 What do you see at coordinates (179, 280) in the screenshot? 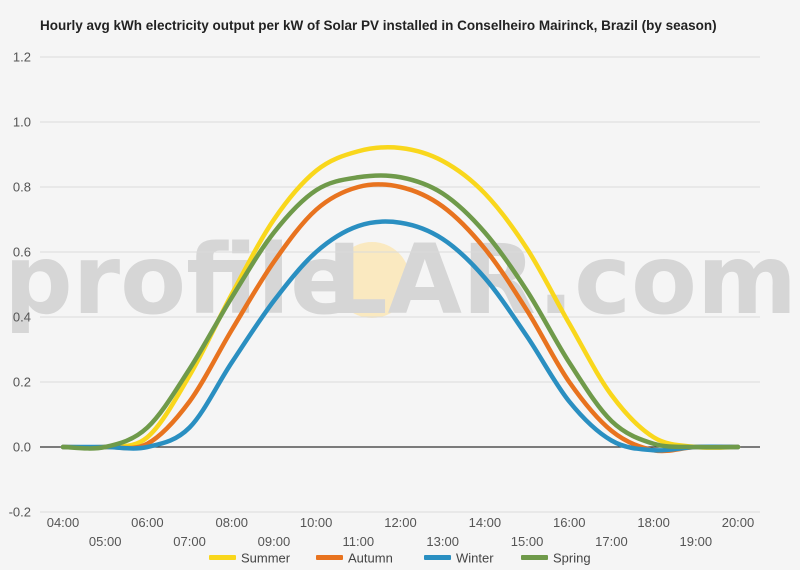
I see `watermark-text-left: profile` at bounding box center [179, 280].